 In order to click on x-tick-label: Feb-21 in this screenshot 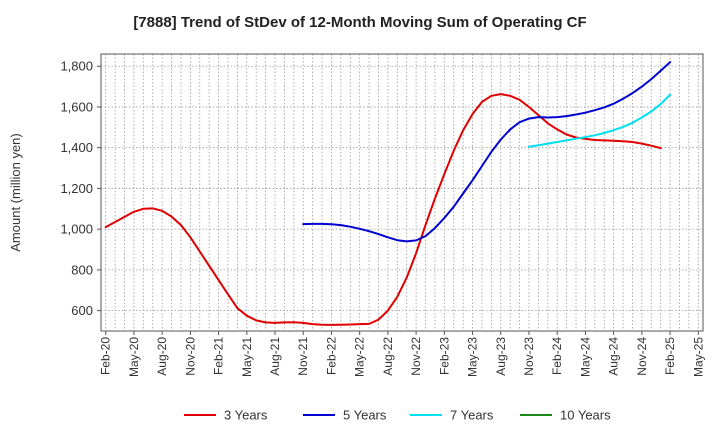, I will do `click(219, 356)`.